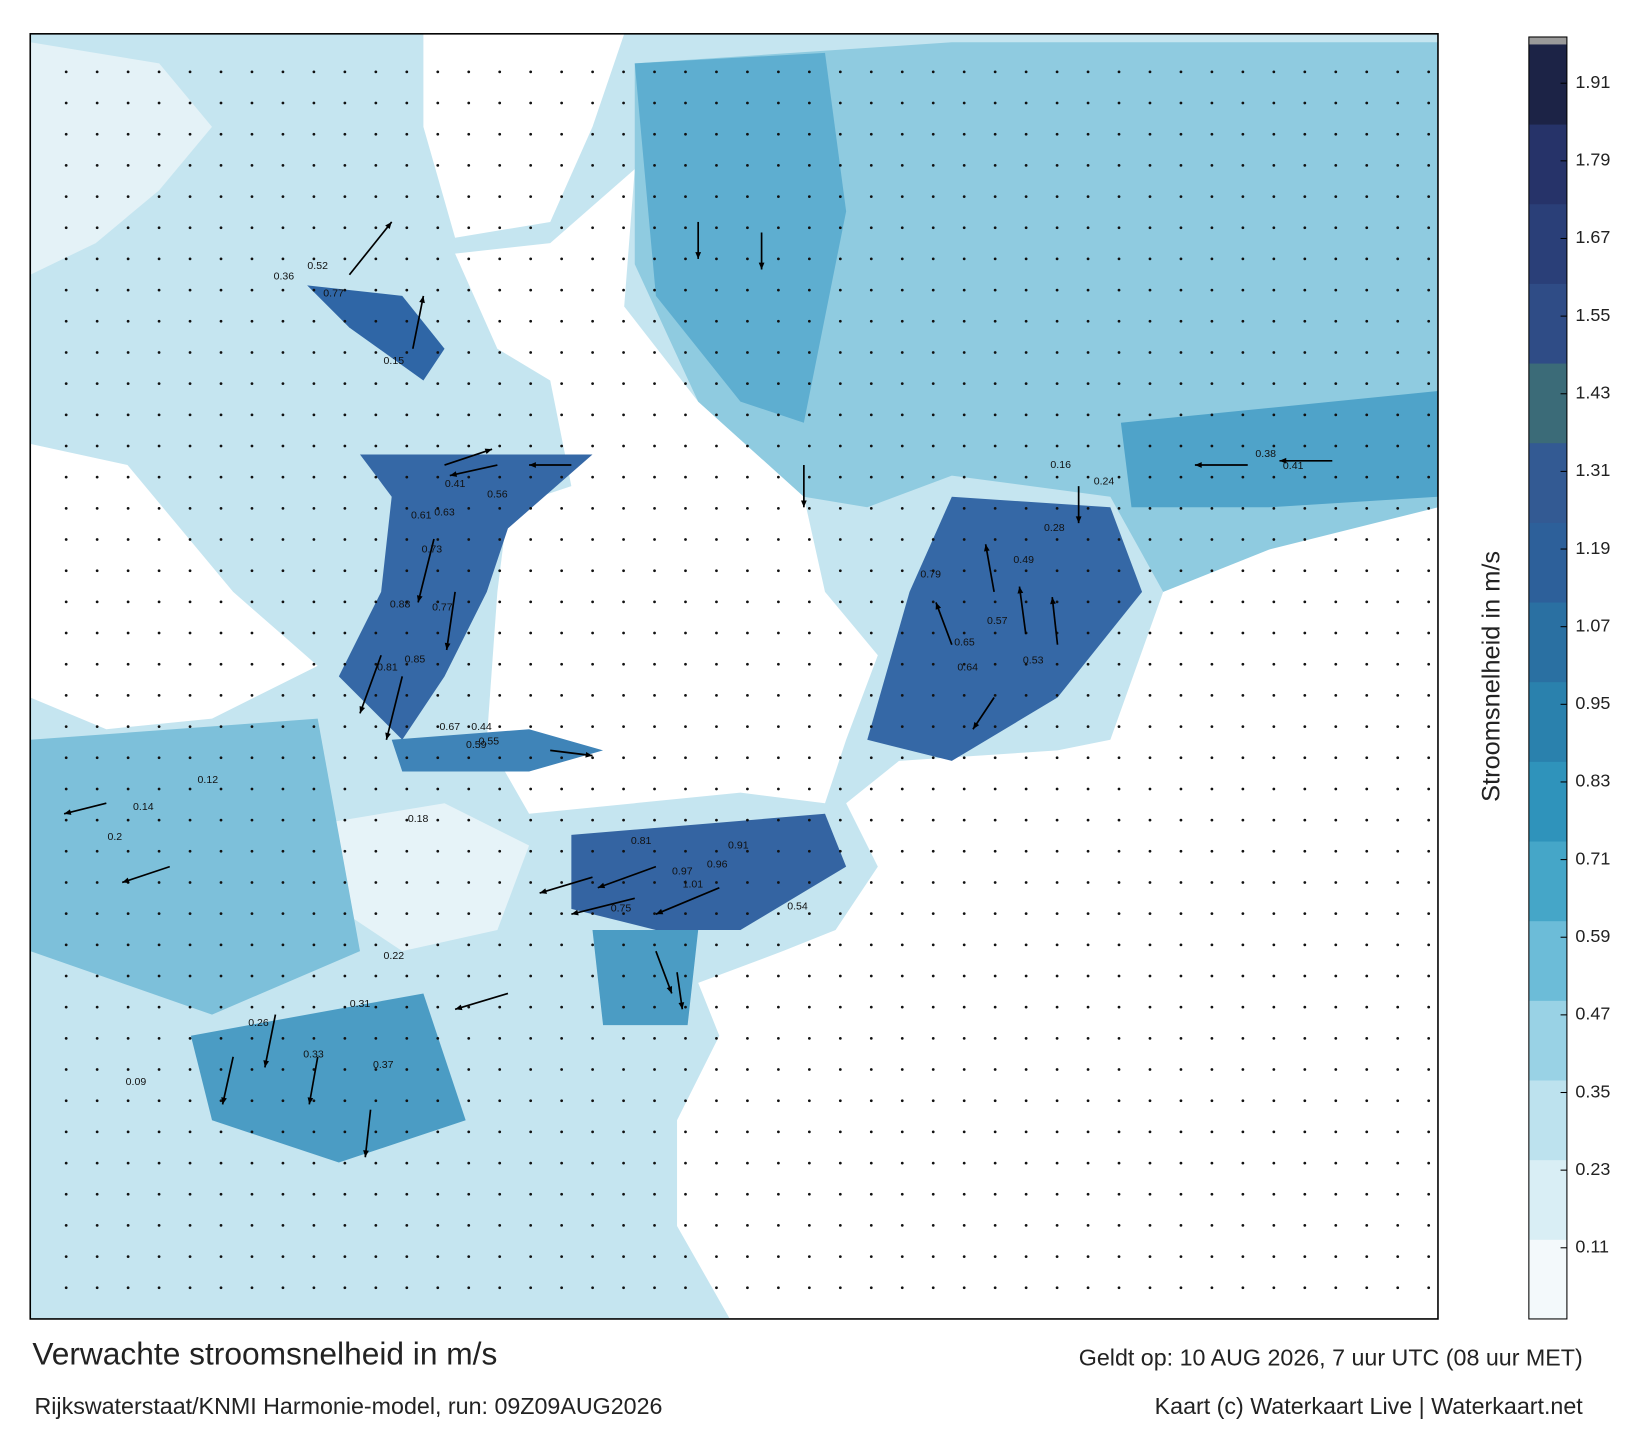 The image size is (1650, 1450). What do you see at coordinates (1492, 676) in the screenshot?
I see `colorbar-label: Stroomsnelheid in m/s` at bounding box center [1492, 676].